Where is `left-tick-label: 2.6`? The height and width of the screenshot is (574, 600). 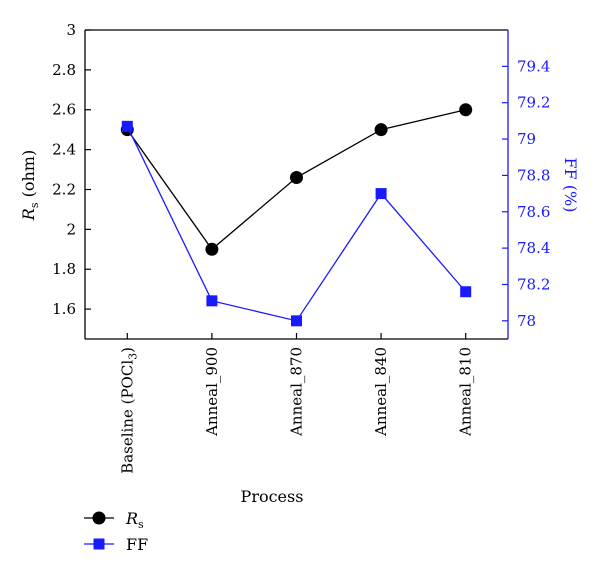 left-tick-label: 2.6 is located at coordinates (64, 110).